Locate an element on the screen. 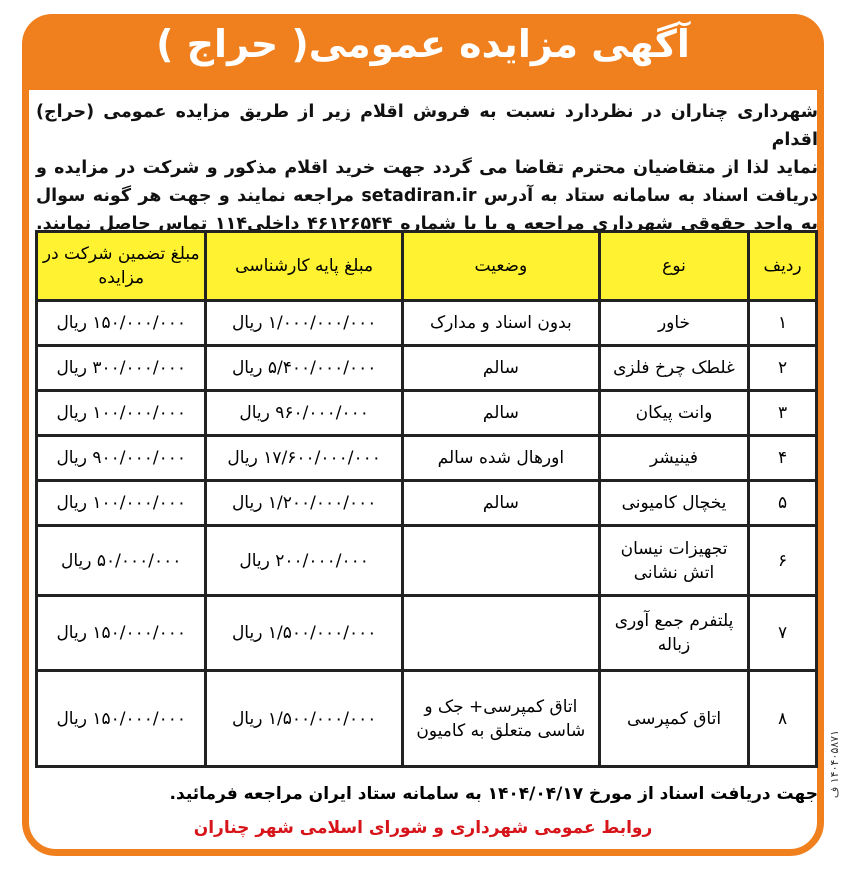 Image resolution: width=850 pixels, height=888 pixels. header-base-price: مبلغ پایه کارشناسی is located at coordinates (304, 266).